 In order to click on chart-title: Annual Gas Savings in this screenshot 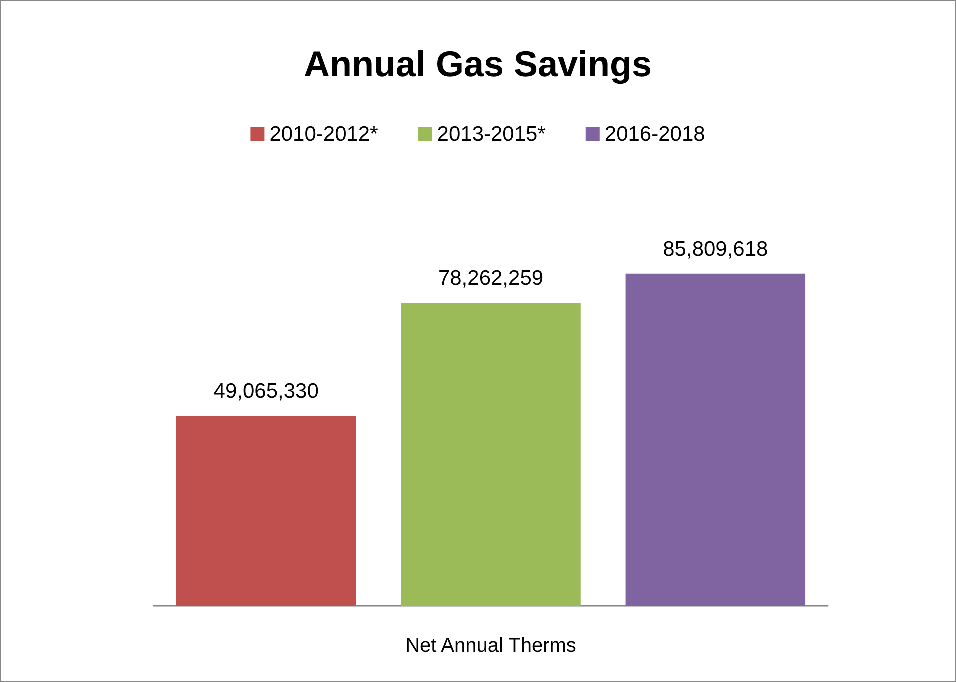, I will do `click(478, 64)`.